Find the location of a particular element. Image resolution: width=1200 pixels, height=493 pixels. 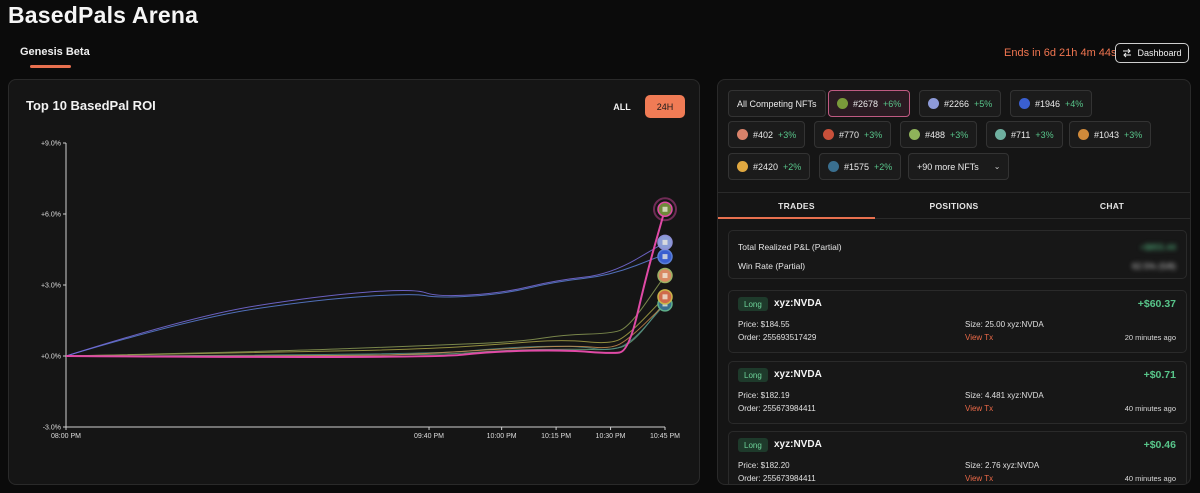

realized-pnl-value: +$855.44 is located at coordinates (1158, 247).